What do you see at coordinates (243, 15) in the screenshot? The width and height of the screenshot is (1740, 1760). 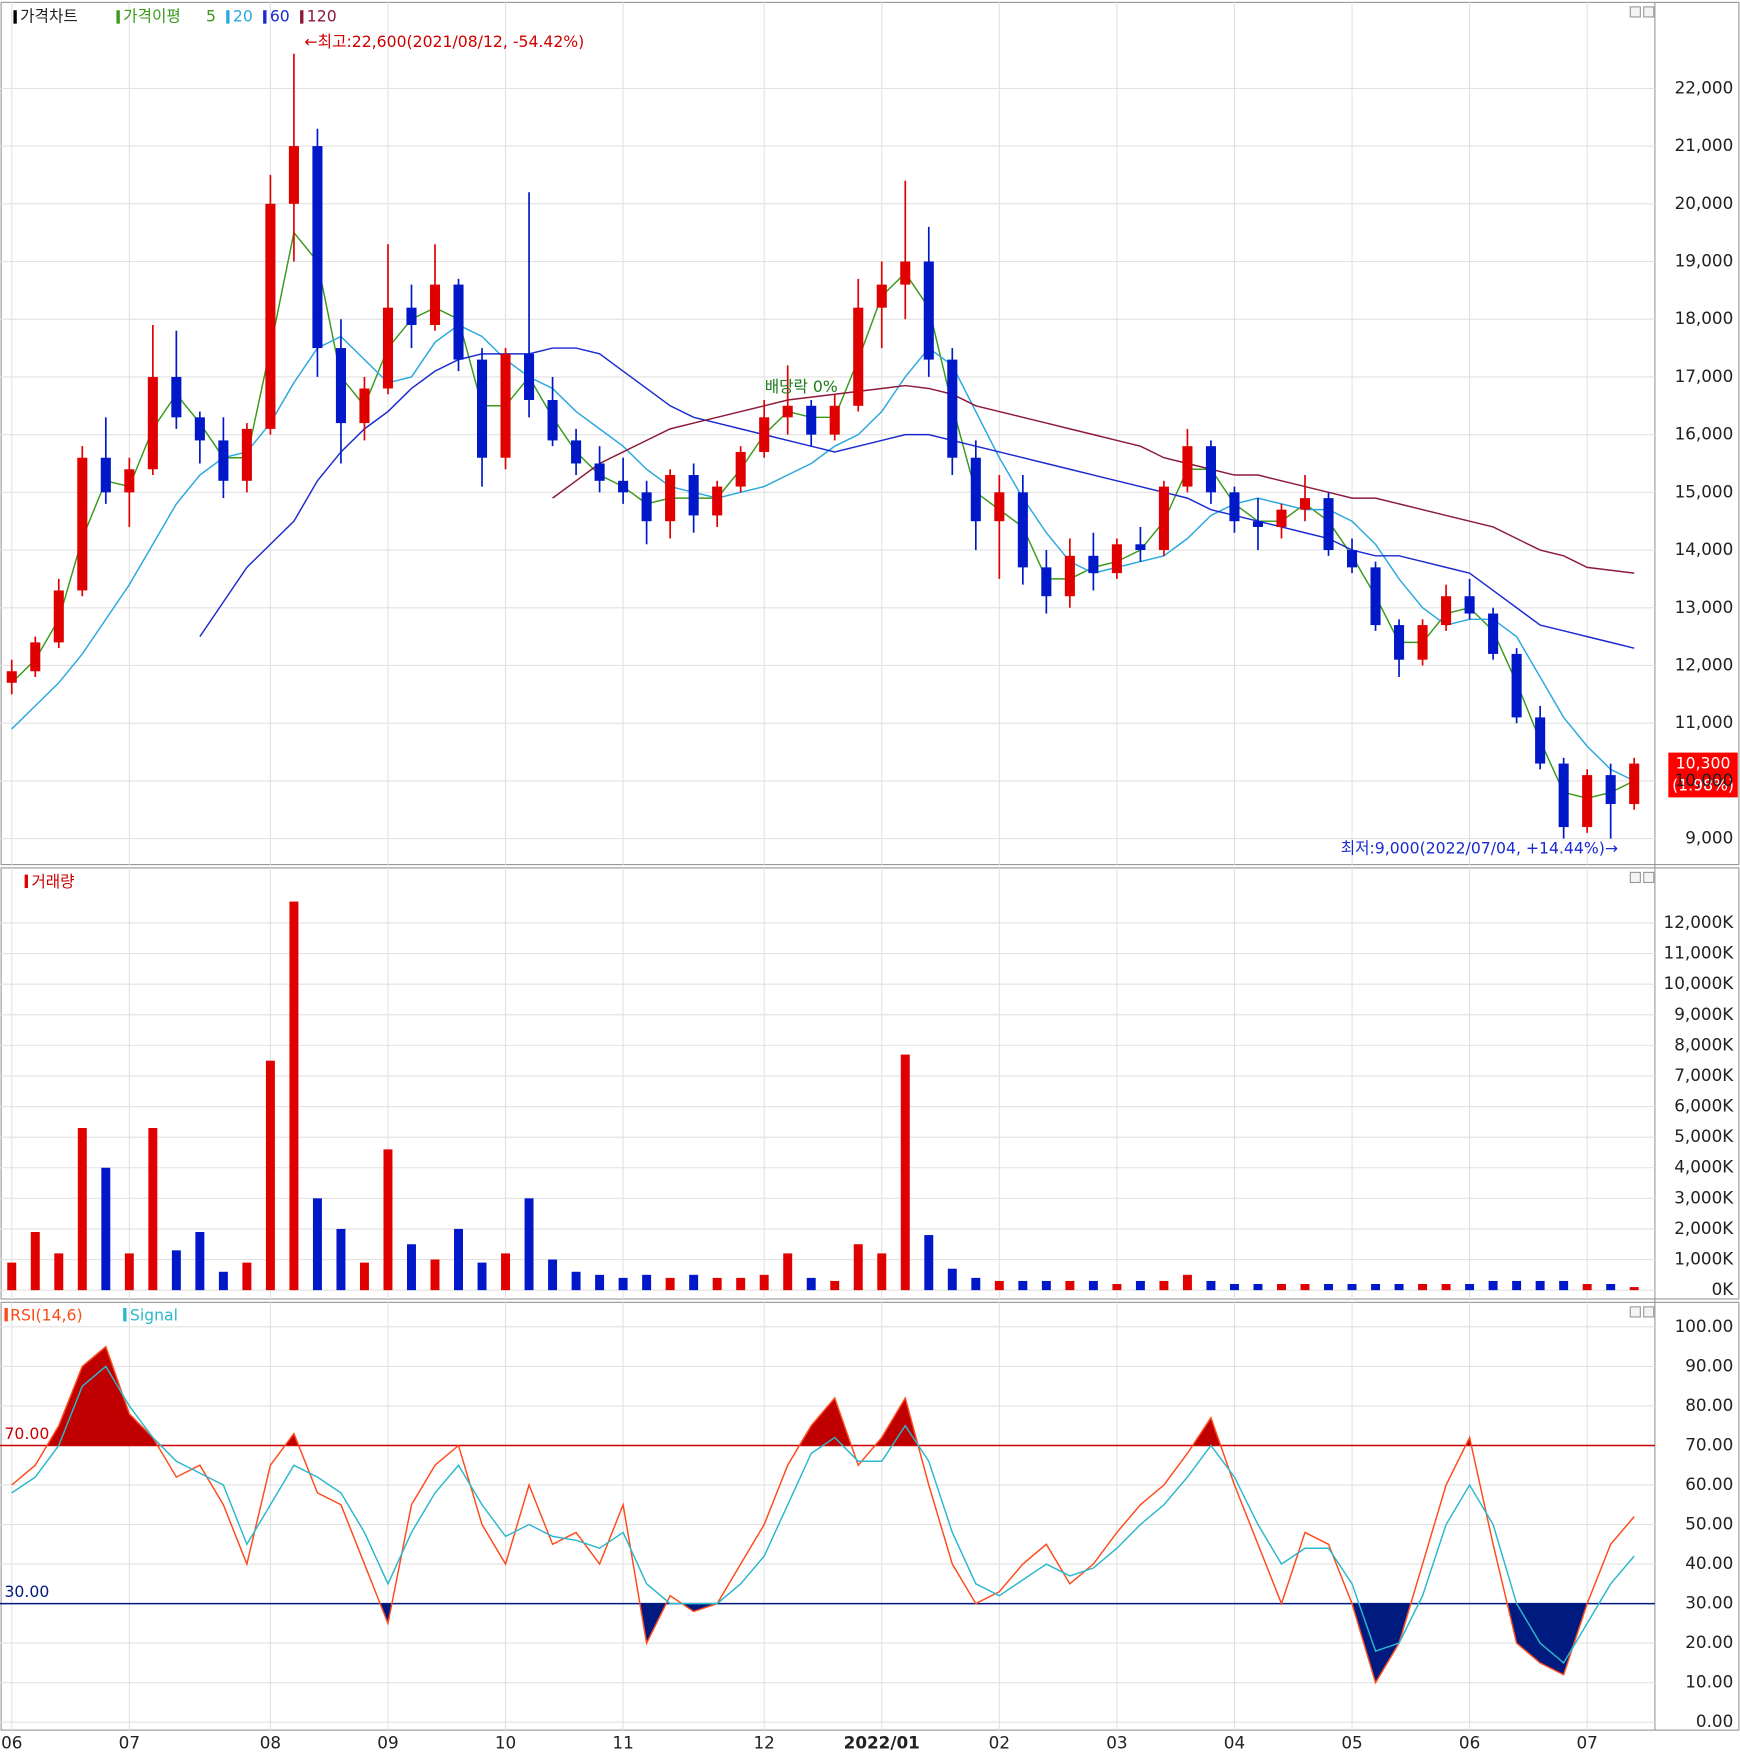 I see `legend-entry: 20` at bounding box center [243, 15].